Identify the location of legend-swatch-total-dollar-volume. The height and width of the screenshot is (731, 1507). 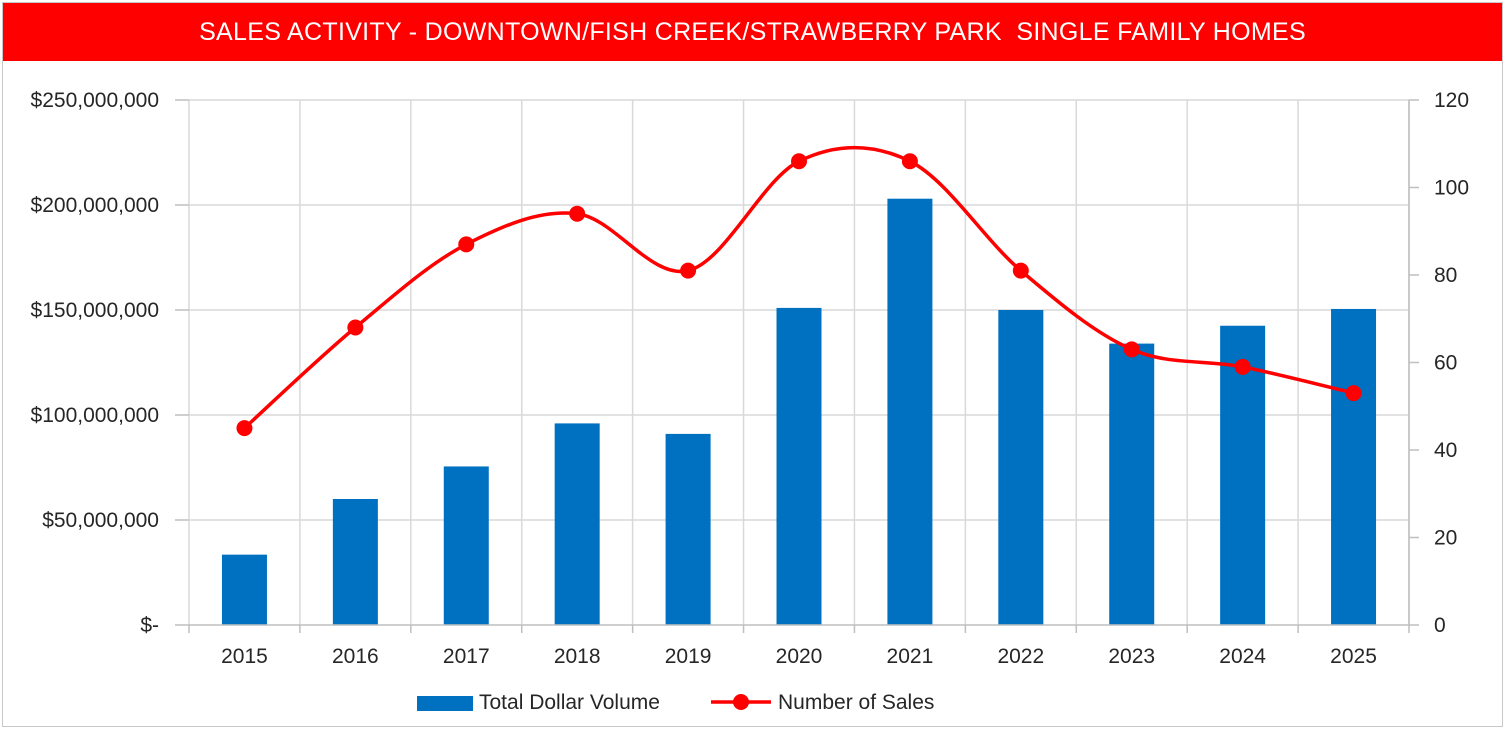
(445, 703).